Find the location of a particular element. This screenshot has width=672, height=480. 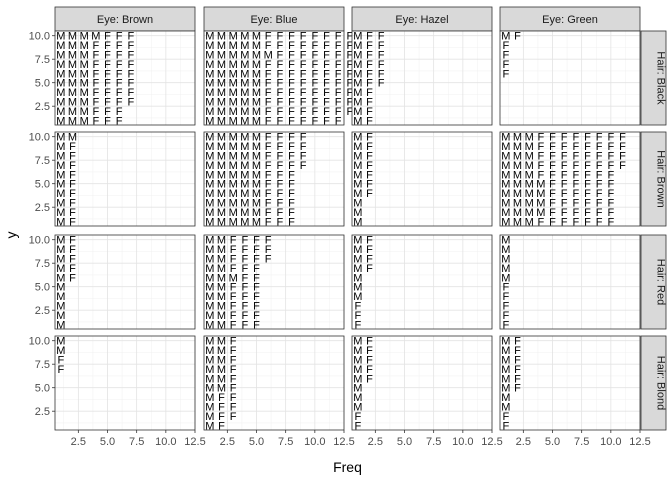

x-tick-label: 2.5 is located at coordinates (375, 442).